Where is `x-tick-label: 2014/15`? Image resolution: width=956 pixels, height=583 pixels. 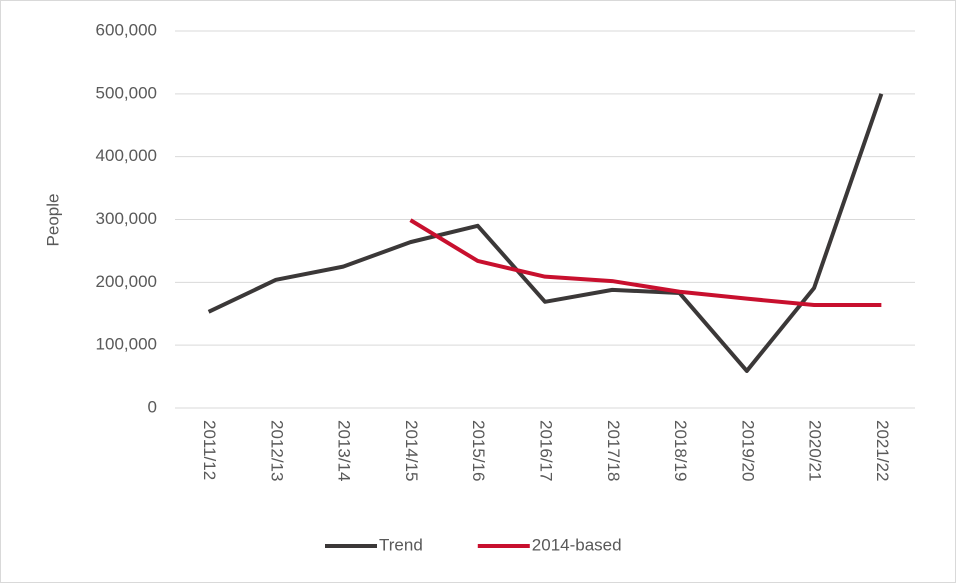
x-tick-label: 2014/15 is located at coordinates (411, 450).